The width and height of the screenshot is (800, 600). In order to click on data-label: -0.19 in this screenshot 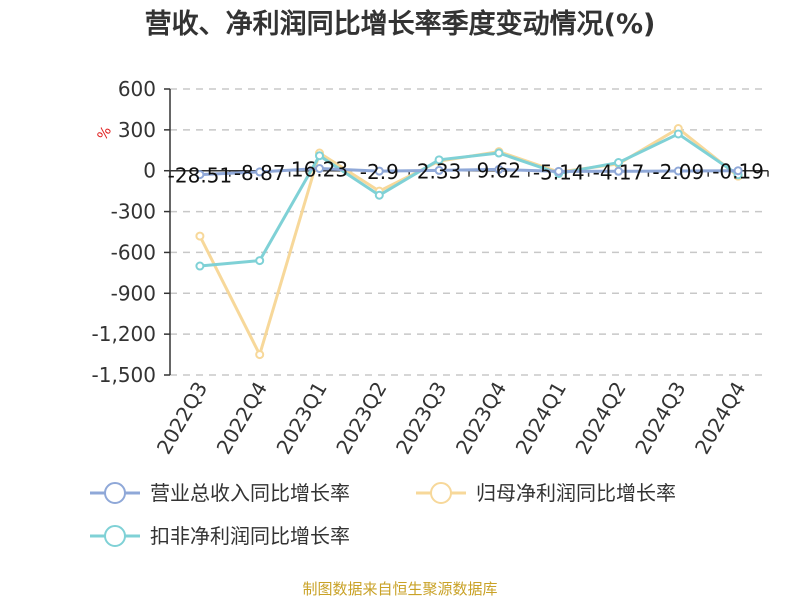, I will do `click(738, 172)`.